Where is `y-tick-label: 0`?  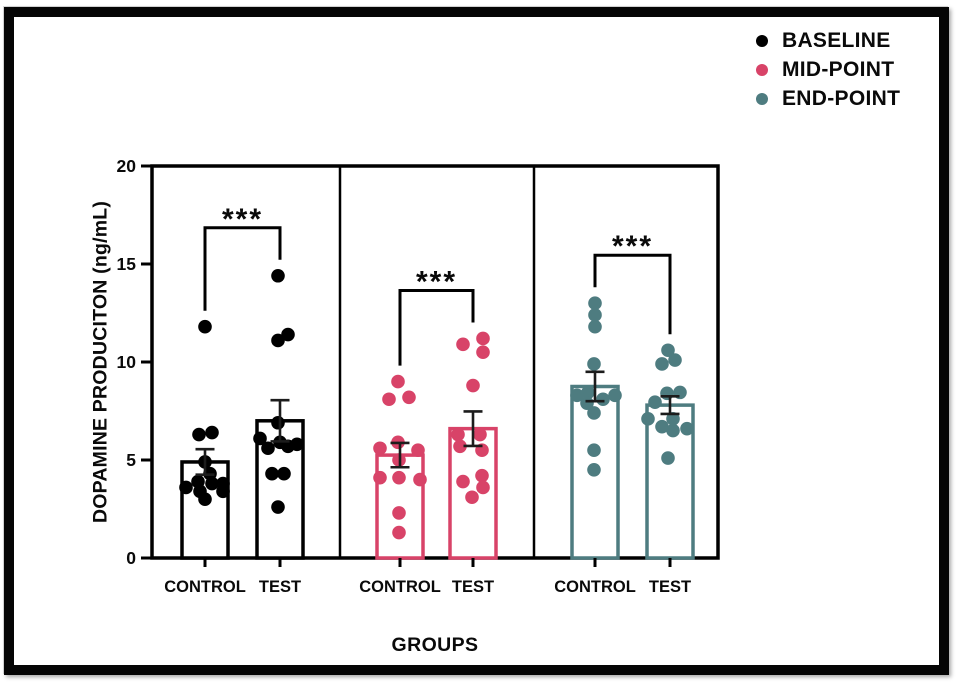
y-tick-label: 0 is located at coordinates (131, 558).